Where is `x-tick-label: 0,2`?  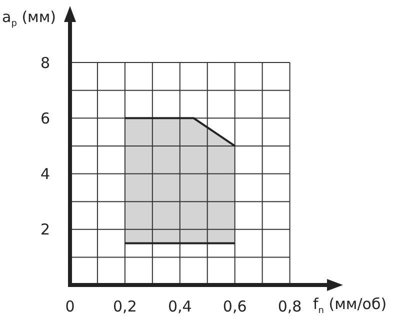 x-tick-label: 0,2 is located at coordinates (125, 307).